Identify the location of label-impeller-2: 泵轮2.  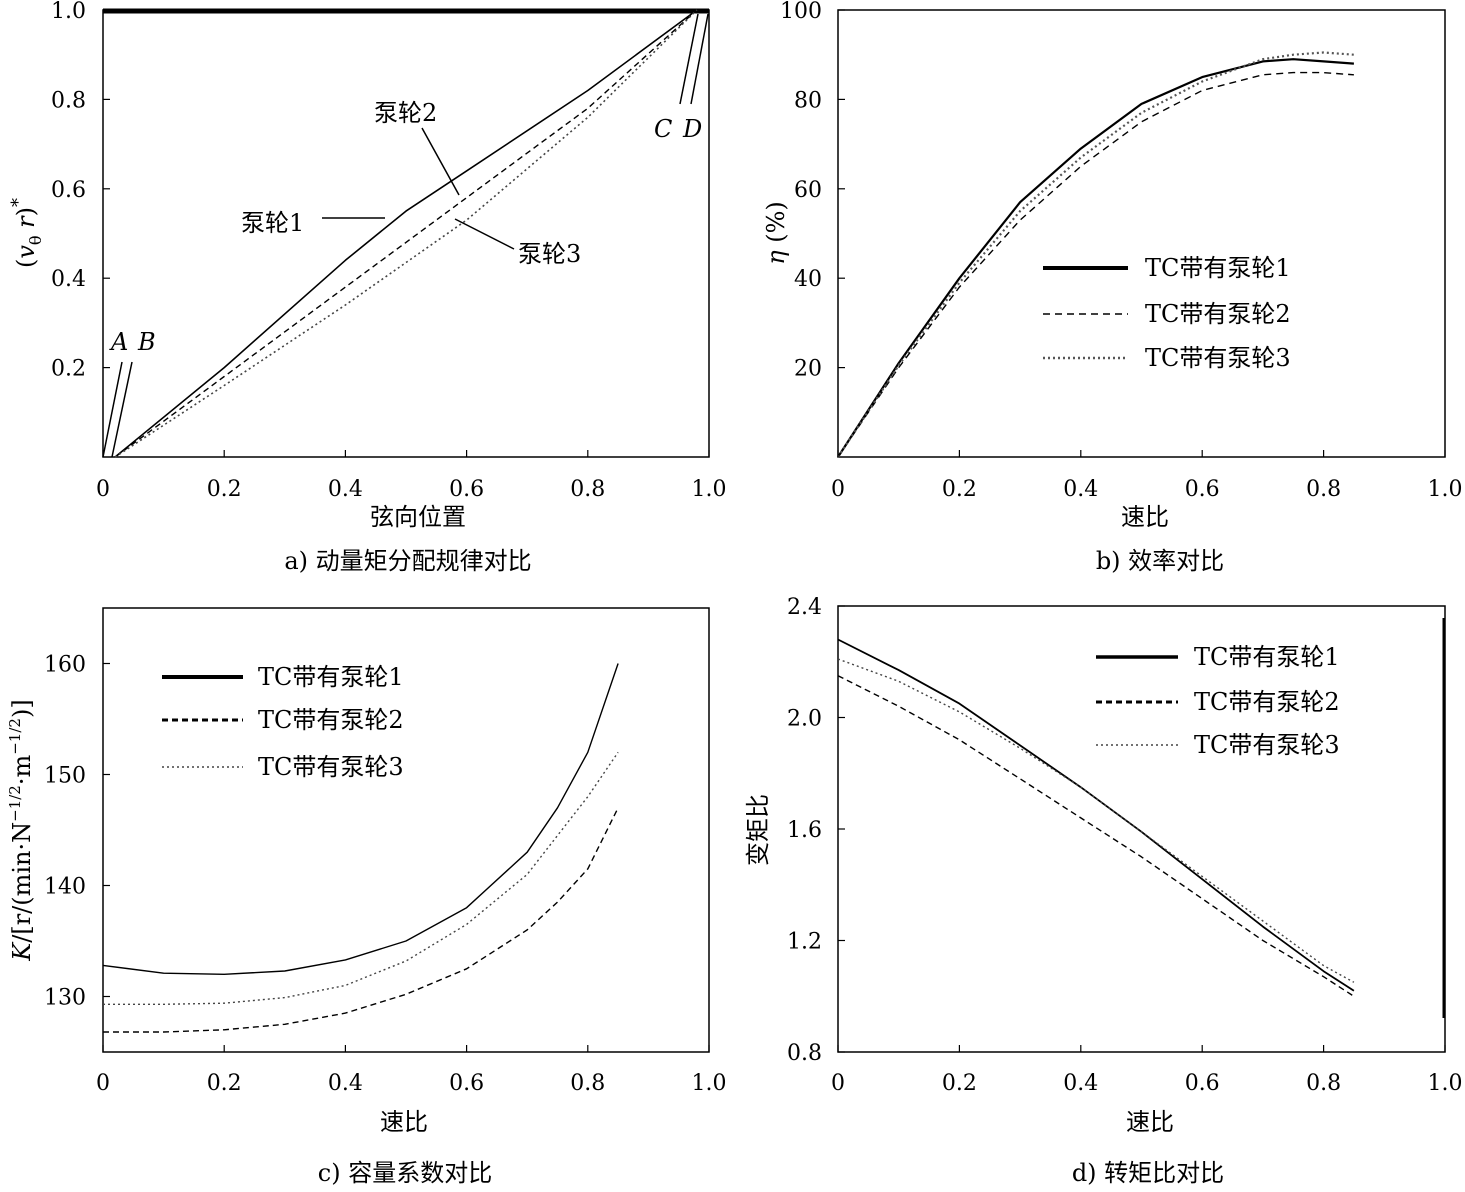
(405, 113).